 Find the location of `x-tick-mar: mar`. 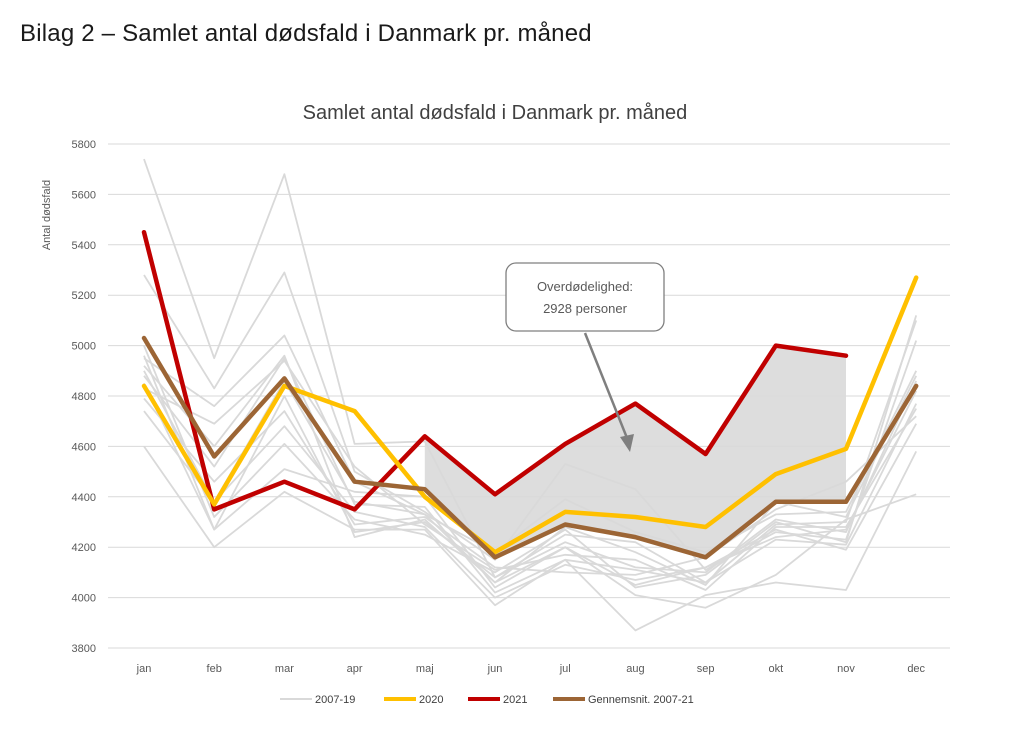

x-tick-mar: mar is located at coordinates (284, 669).